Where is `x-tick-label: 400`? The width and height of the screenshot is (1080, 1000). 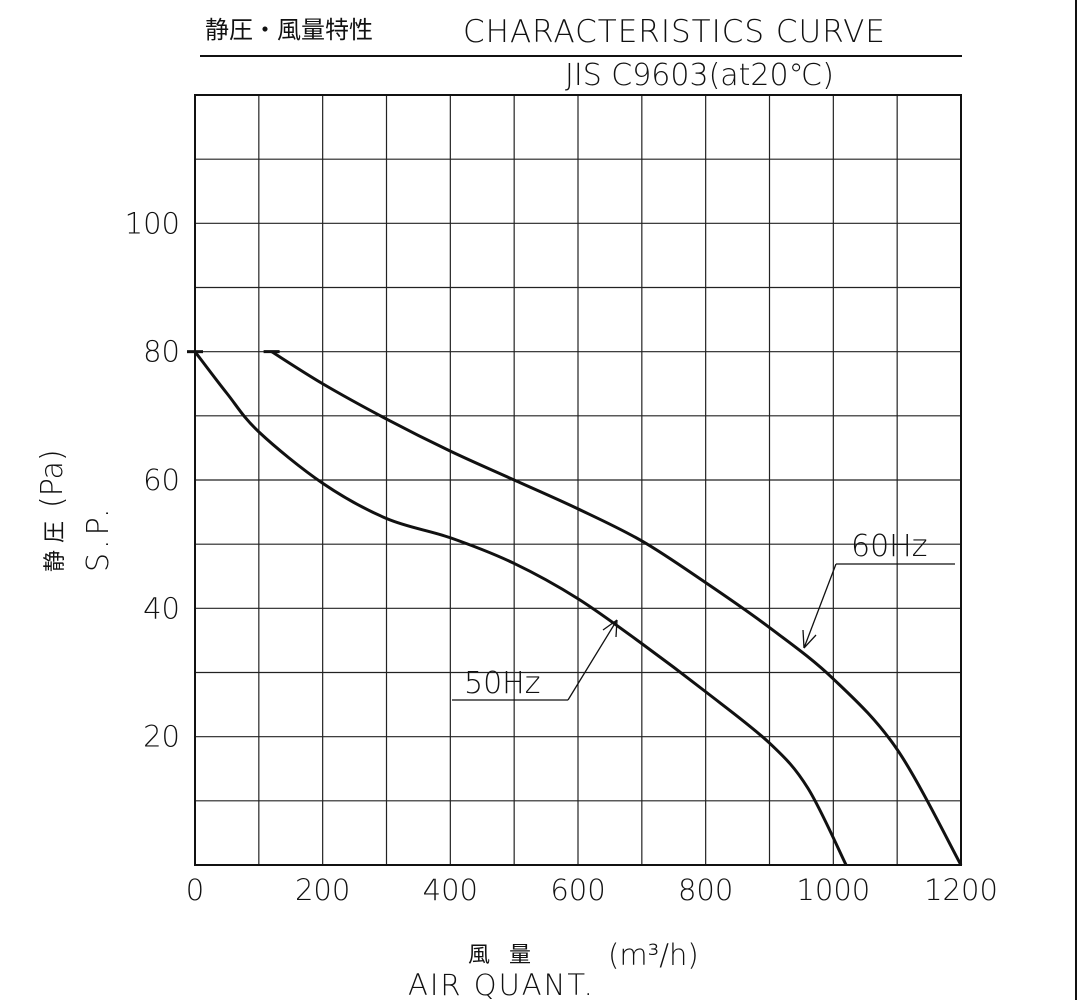
x-tick-label: 400 is located at coordinates (450, 890).